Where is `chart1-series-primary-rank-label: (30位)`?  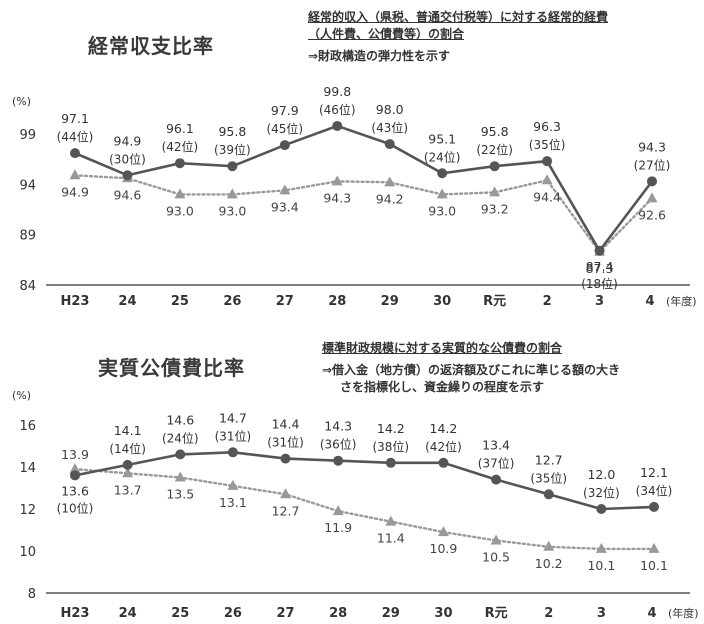 chart1-series-primary-rank-label: (30位) is located at coordinates (127, 158).